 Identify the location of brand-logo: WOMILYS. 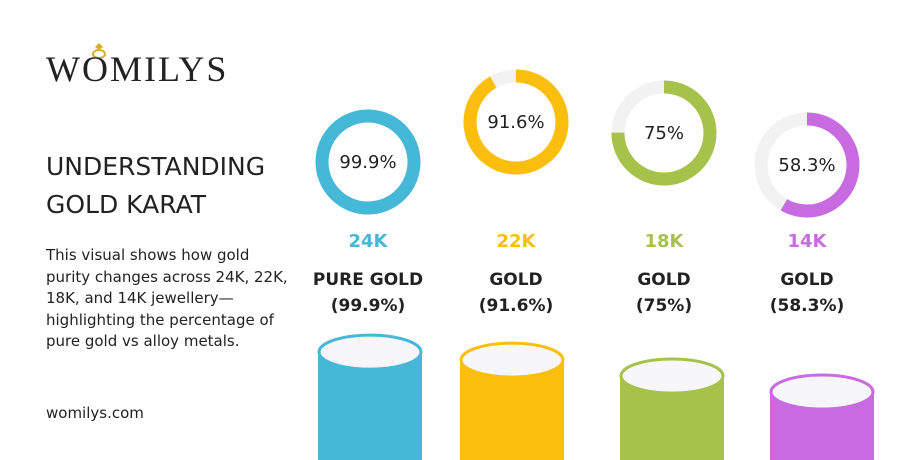
(137, 69).